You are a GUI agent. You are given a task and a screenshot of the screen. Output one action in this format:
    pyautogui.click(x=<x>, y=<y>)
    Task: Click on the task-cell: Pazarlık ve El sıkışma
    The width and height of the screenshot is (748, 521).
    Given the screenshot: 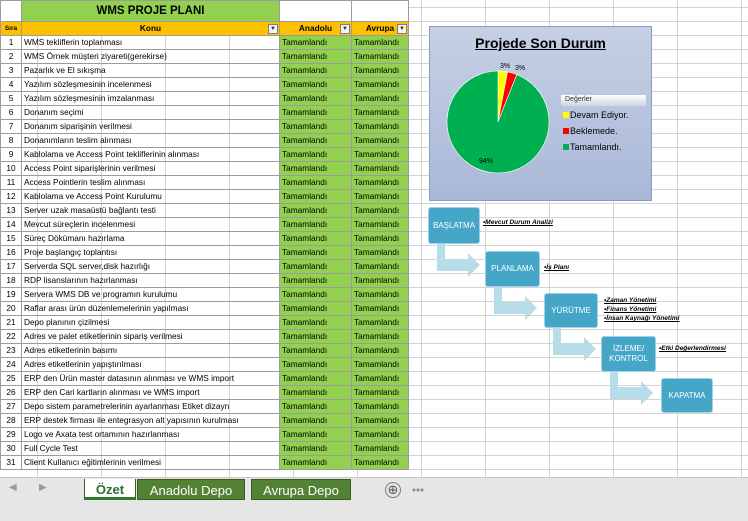 What is the action you would take?
    pyautogui.click(x=150, y=70)
    